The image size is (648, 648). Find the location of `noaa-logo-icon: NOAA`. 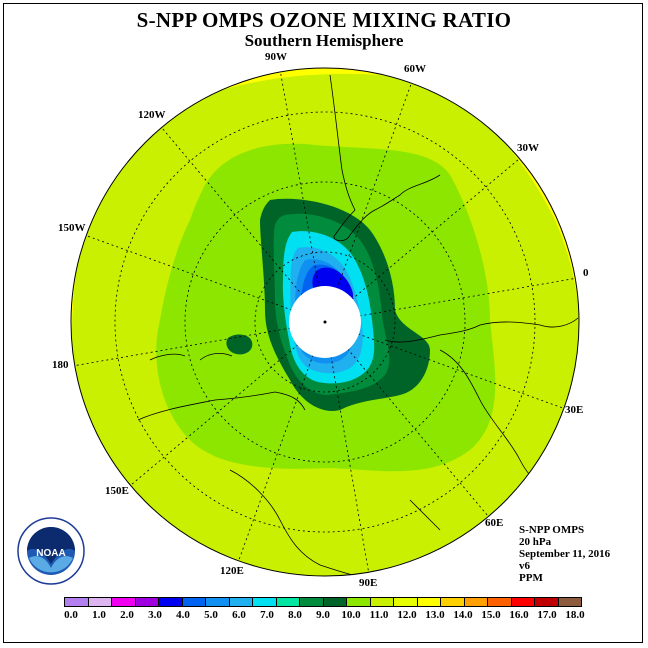

noaa-logo-icon: NOAA is located at coordinates (51, 551).